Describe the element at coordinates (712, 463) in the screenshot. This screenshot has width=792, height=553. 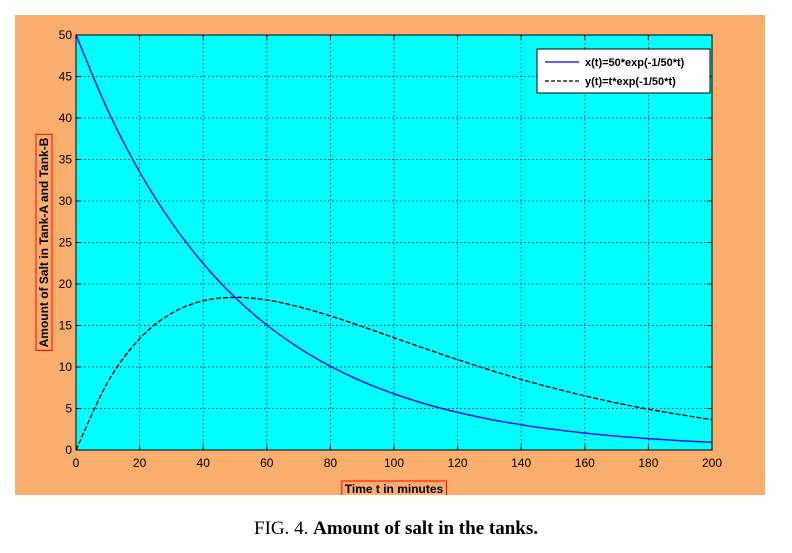
I see `x-tick-label: 200` at that location.